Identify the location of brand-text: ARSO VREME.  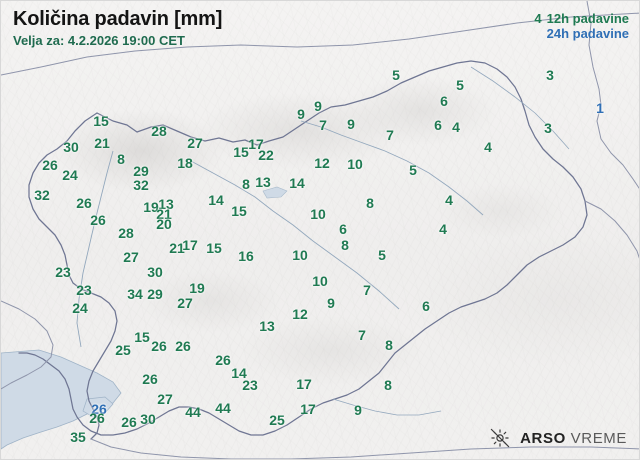
(573, 438).